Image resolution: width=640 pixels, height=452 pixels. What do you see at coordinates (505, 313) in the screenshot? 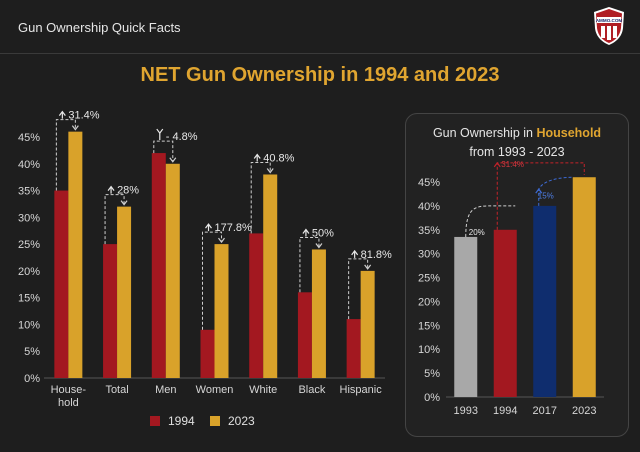
I see `panel-bar-1994` at bounding box center [505, 313].